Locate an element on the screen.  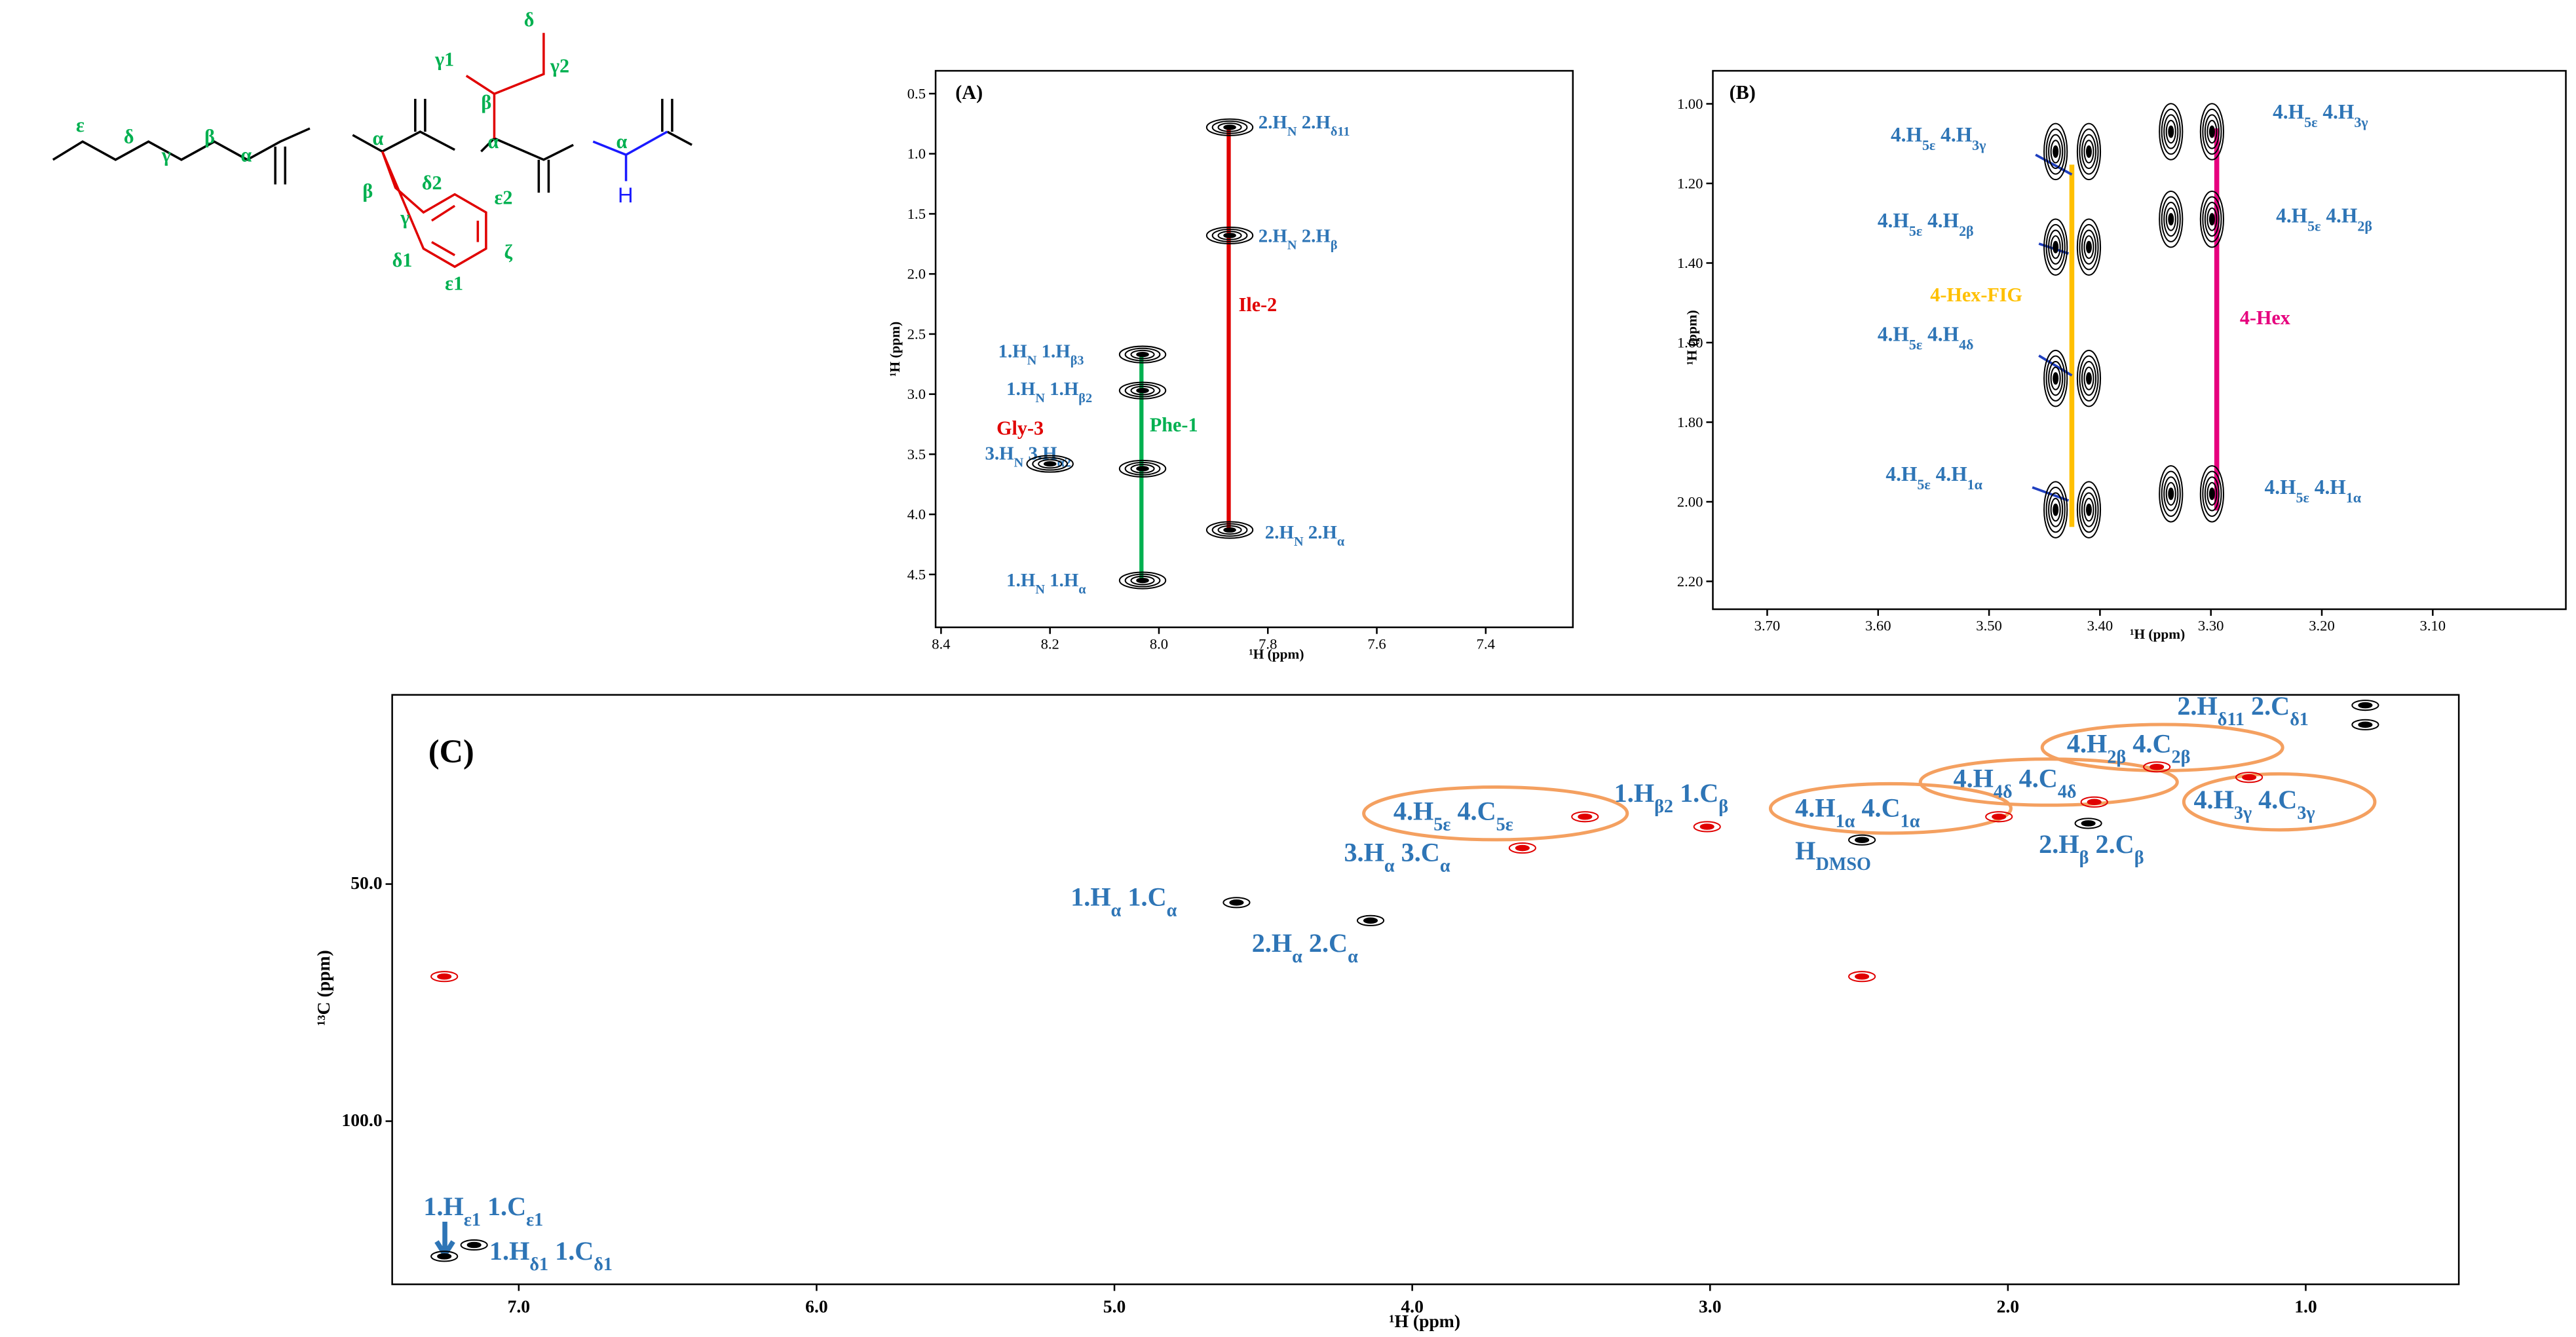
peak-label: 2.HN 2.Hδ11 is located at coordinates (1304, 126).